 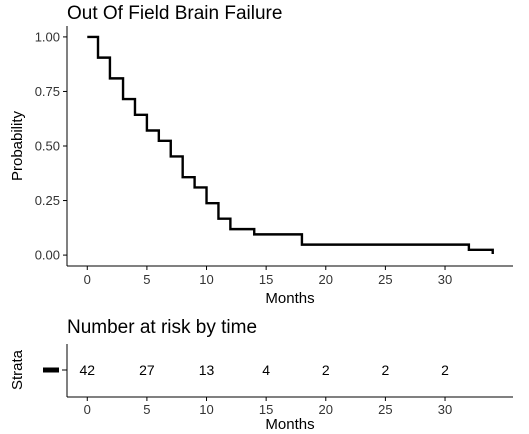 I want to click on x-tick-label: 10, so click(x=206, y=279).